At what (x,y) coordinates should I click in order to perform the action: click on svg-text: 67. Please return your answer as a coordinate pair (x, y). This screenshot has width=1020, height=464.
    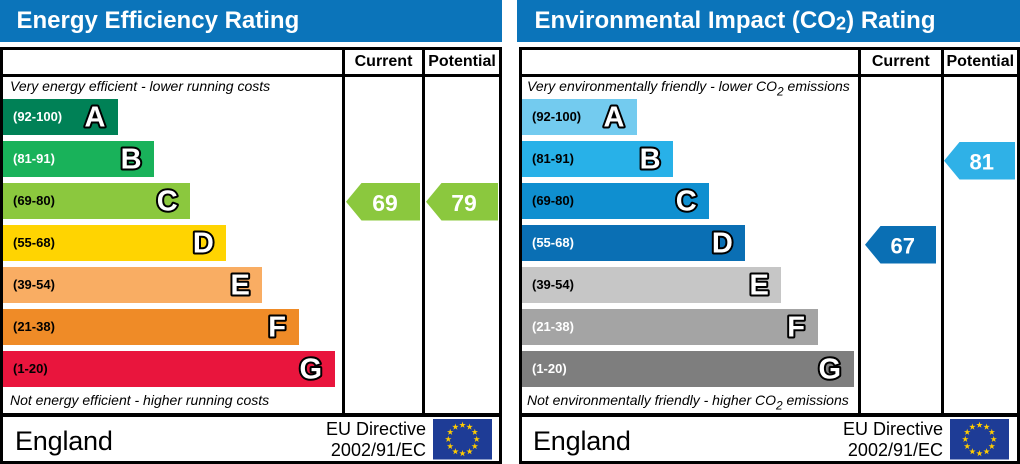
    Looking at the image, I should click on (902, 246).